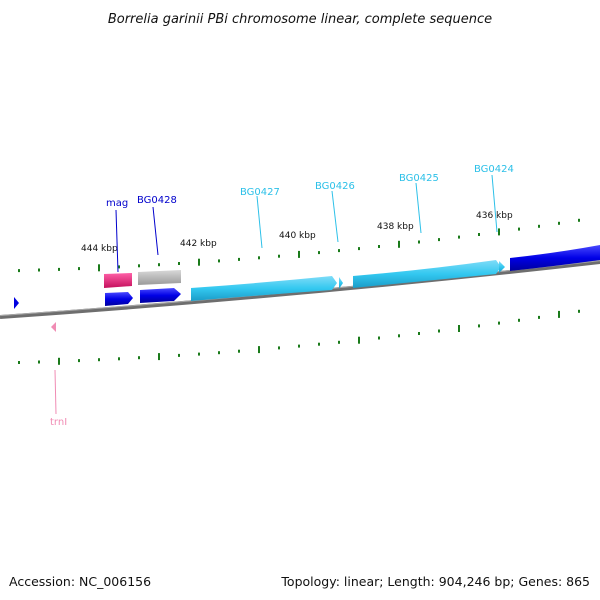  Describe the element at coordinates (260, 192) in the screenshot. I see `gene-label-BG0427: BG0427` at that location.